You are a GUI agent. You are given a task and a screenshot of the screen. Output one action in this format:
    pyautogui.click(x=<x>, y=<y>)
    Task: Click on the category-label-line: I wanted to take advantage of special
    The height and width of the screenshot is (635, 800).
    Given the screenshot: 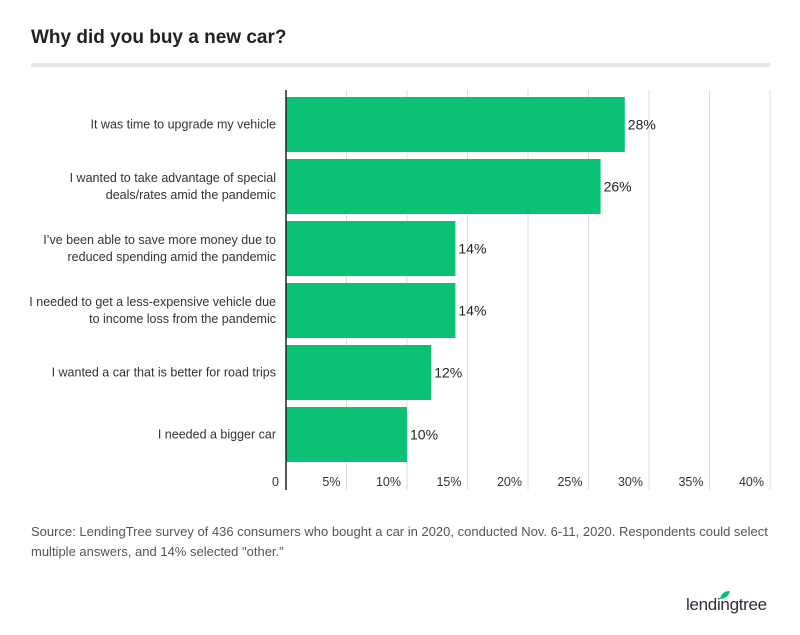 What is the action you would take?
    pyautogui.click(x=173, y=178)
    